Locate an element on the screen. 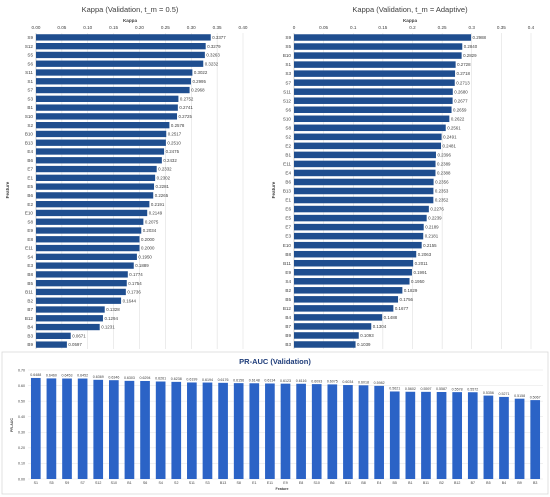 This screenshot has height=497, width=550. data-label: 0.2713 is located at coordinates (463, 82).